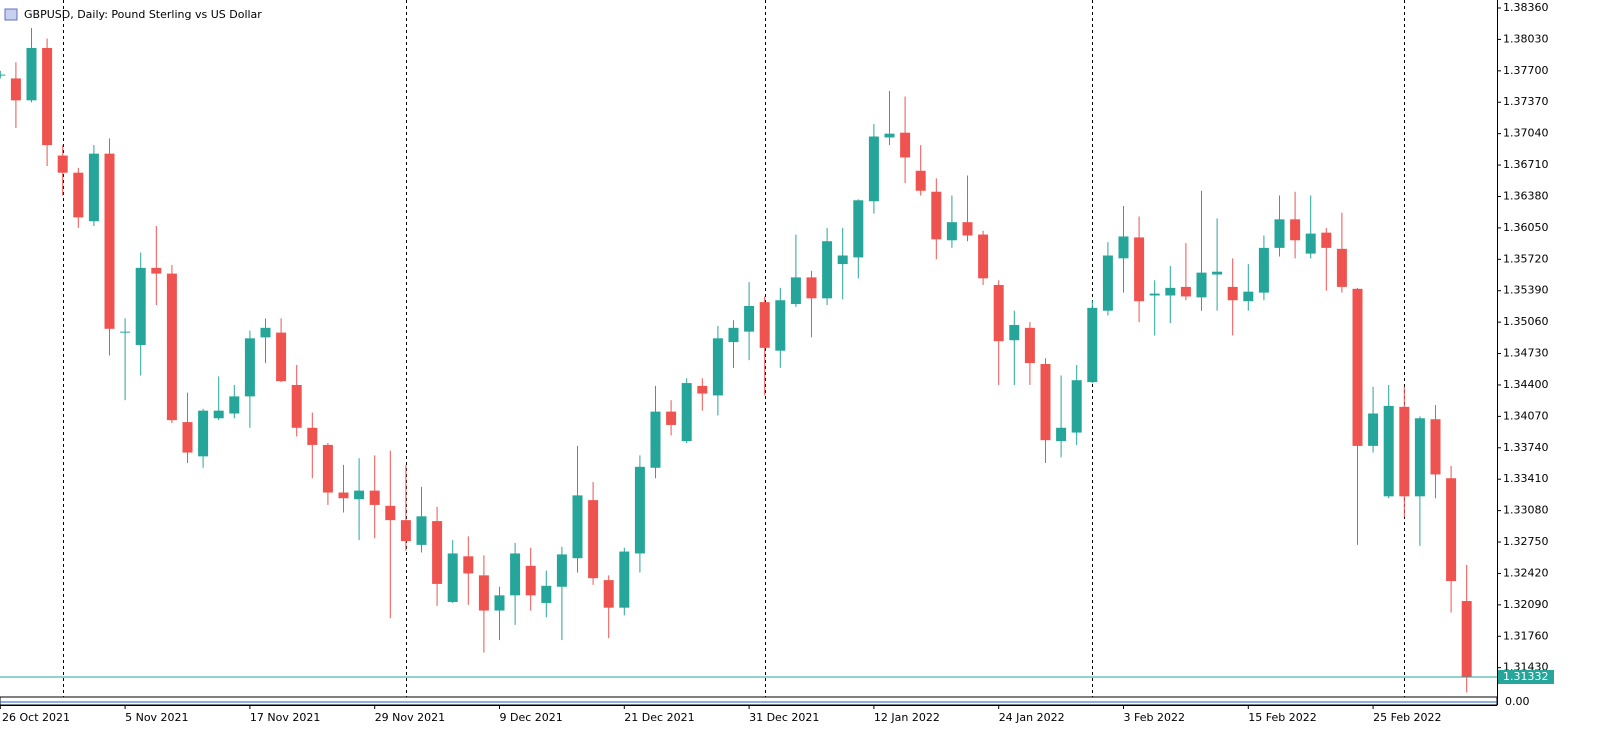  What do you see at coordinates (1526, 510) in the screenshot?
I see `y-tick-label: 1.33080` at bounding box center [1526, 510].